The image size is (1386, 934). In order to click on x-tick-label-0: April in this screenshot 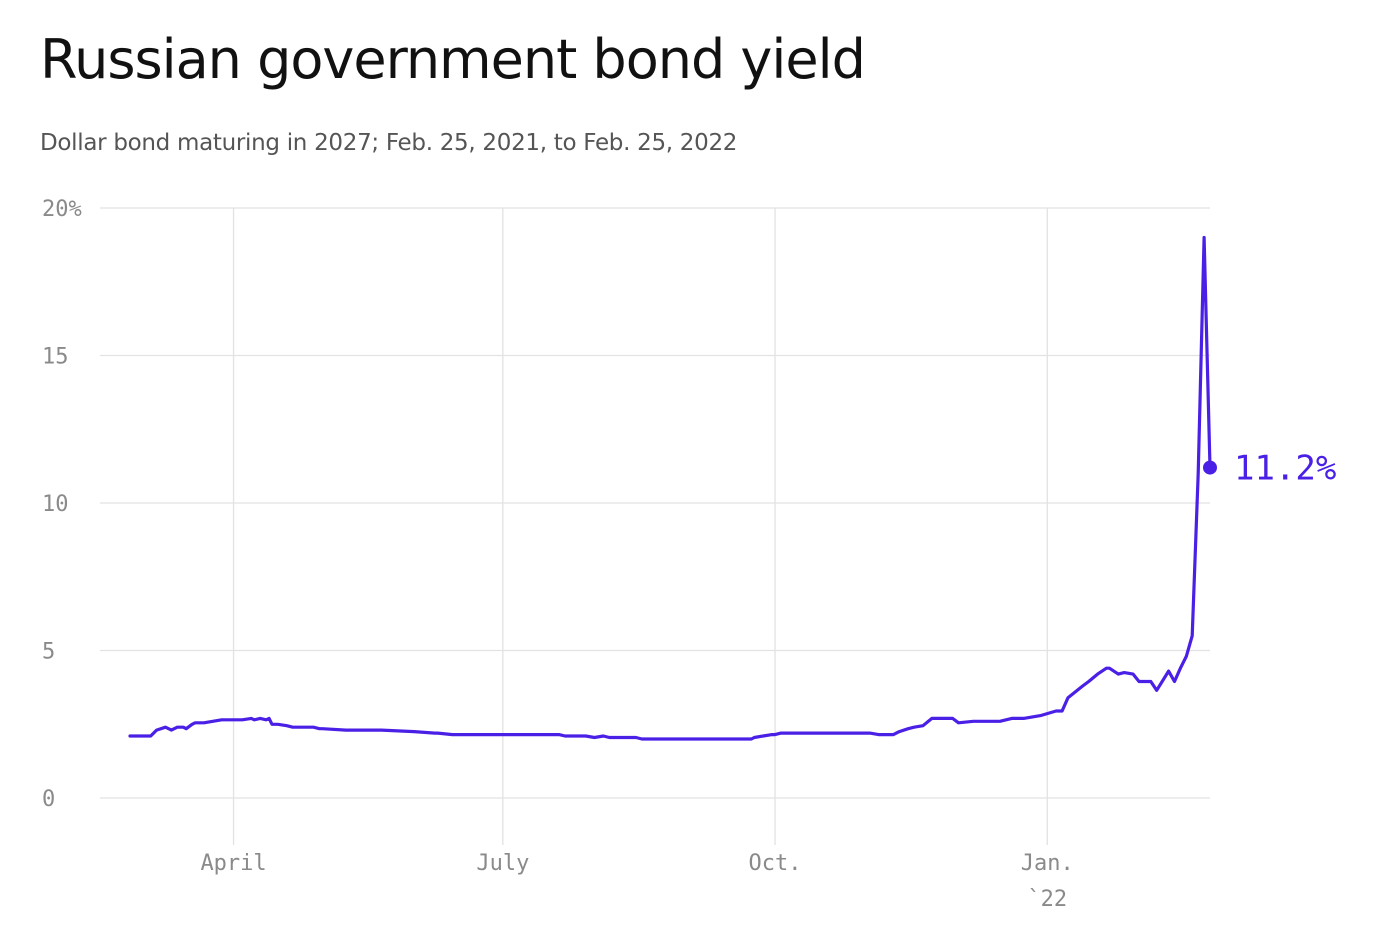, I will do `click(233, 863)`.